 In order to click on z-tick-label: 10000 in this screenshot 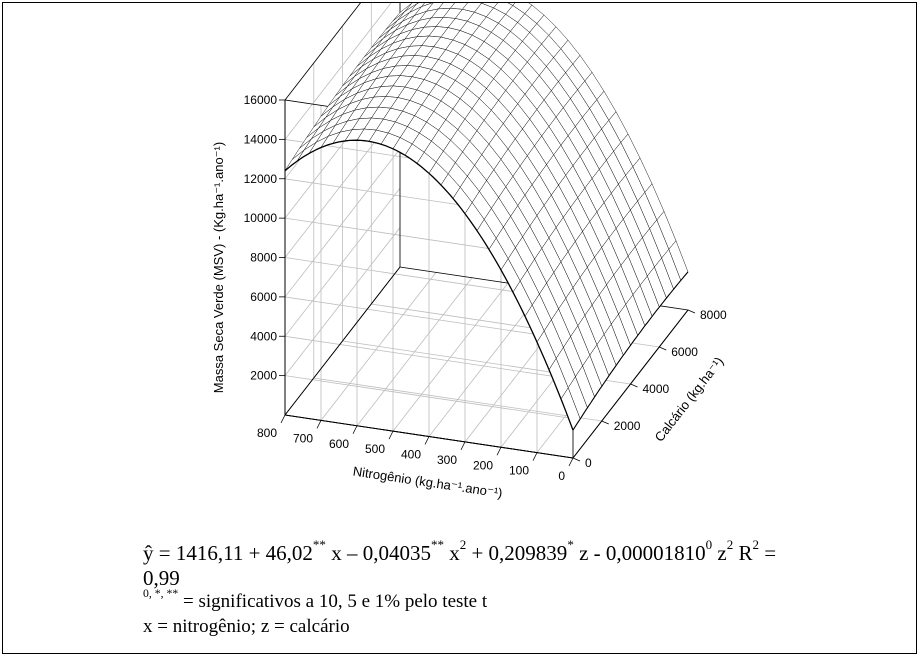, I will do `click(261, 218)`.